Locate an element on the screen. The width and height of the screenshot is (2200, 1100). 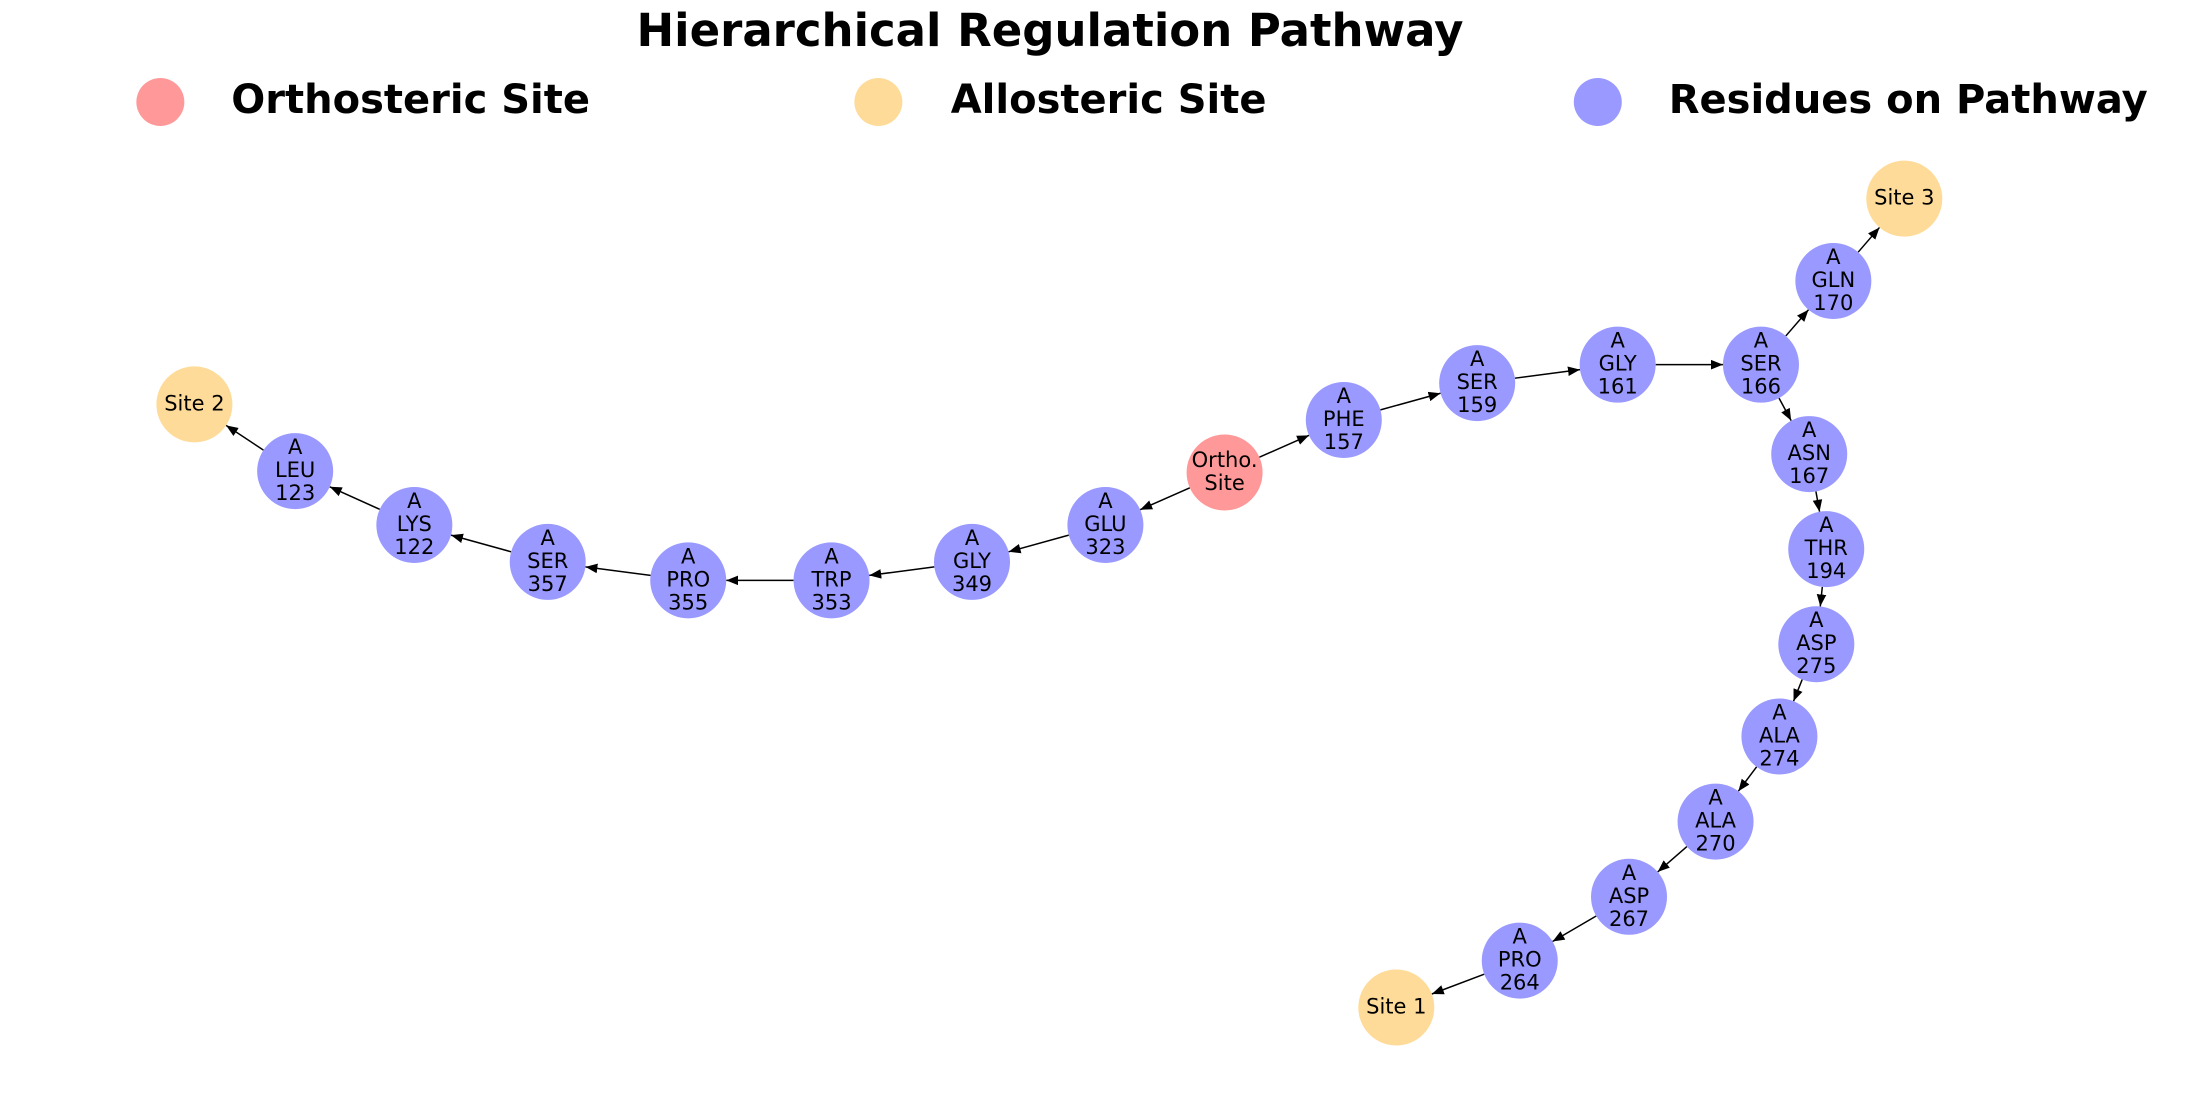
node-label: PRO is located at coordinates (1520, 960).